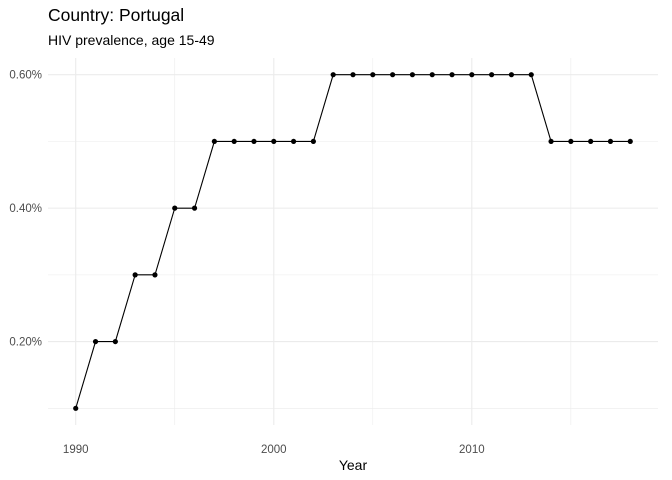  I want to click on x-axis-tick-labels: 1990 2000 2010, so click(274, 450).